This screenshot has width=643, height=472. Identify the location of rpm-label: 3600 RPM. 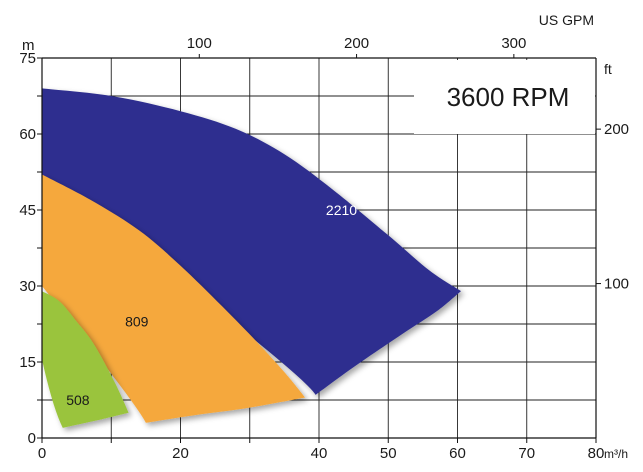
(508, 97).